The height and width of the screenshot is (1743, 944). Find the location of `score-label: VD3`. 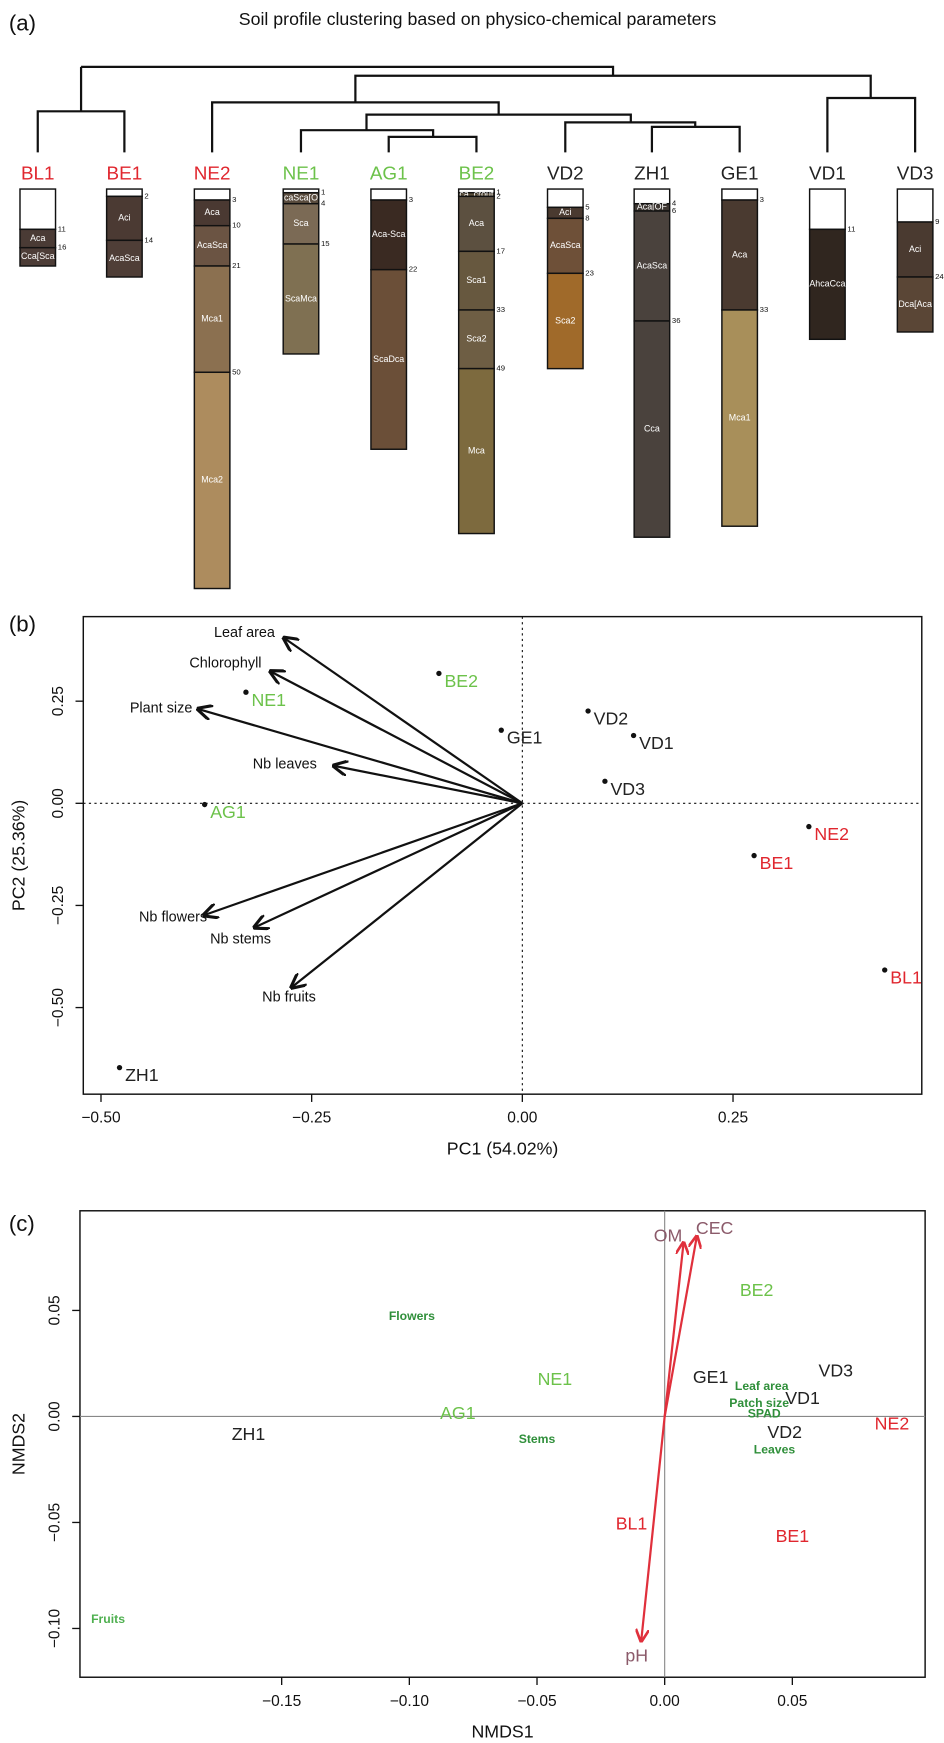

score-label: VD3 is located at coordinates (627, 789).